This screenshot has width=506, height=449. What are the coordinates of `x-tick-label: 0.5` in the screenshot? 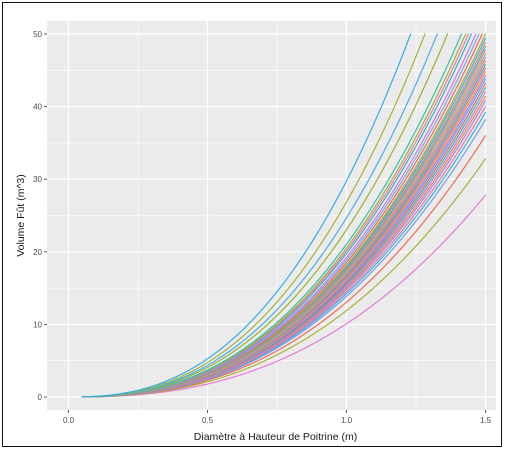 It's located at (208, 420).